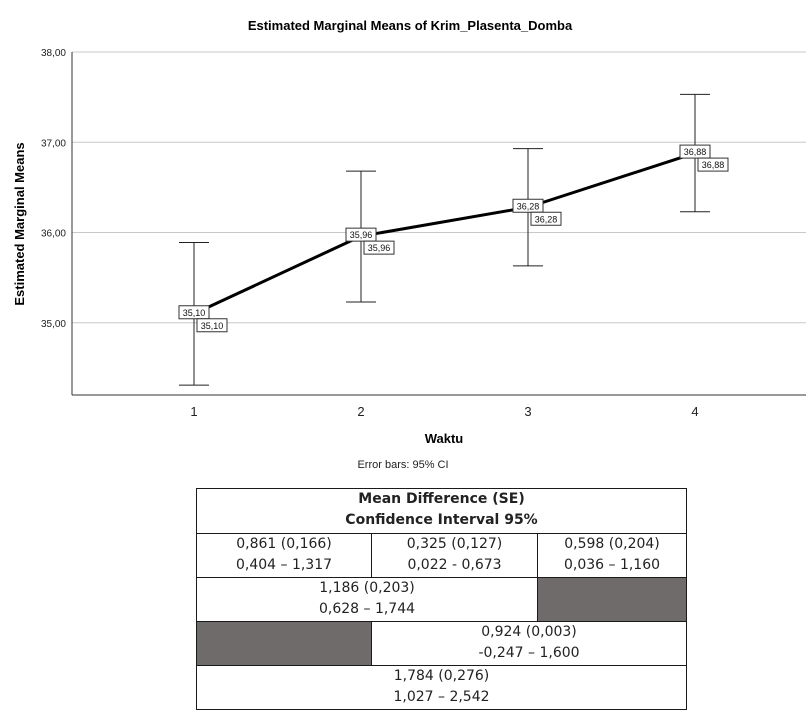  I want to click on table-cell: 0,598 (0,204) 0,036 – 1,160, so click(612, 555).